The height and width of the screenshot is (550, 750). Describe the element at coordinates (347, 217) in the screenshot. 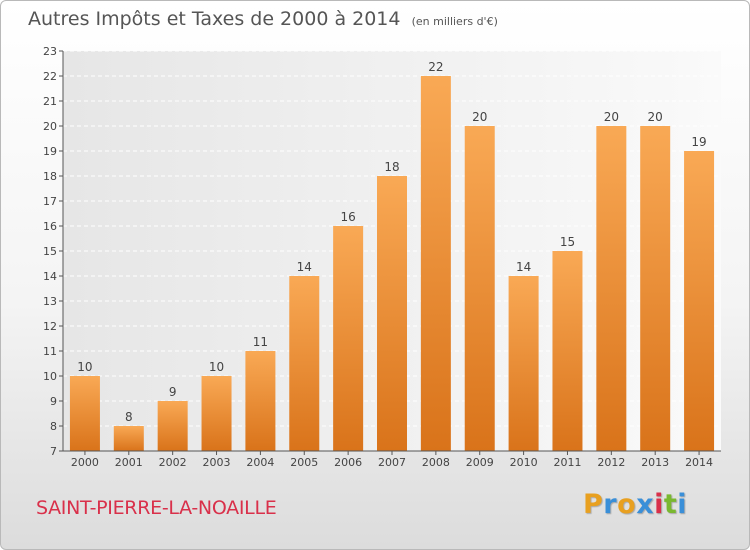

I see `value-label-2006: 16` at that location.